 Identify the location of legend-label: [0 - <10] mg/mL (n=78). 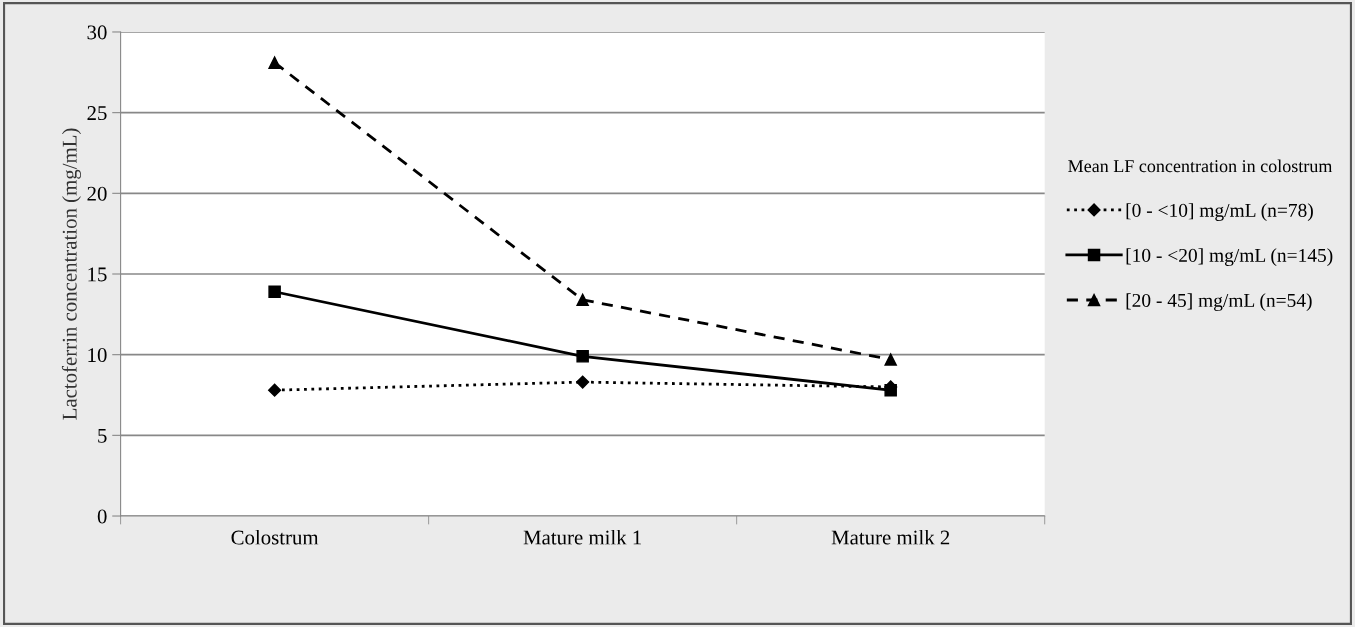
(1219, 212).